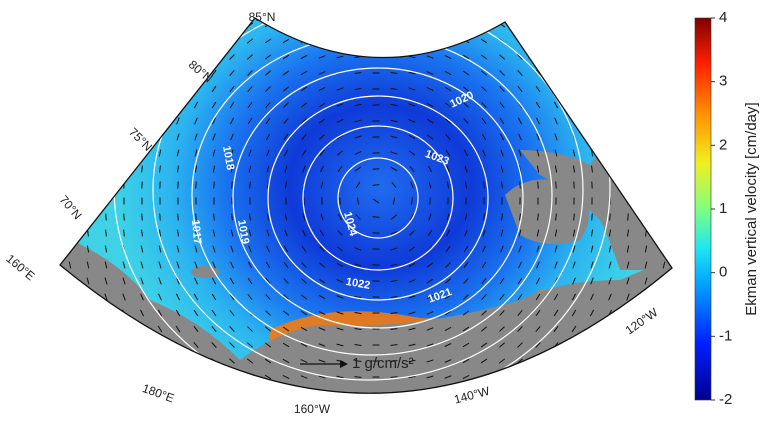 The image size is (766, 423). Describe the element at coordinates (383, 363) in the screenshot. I see `scale-label: 1 g/cm/s²` at that location.